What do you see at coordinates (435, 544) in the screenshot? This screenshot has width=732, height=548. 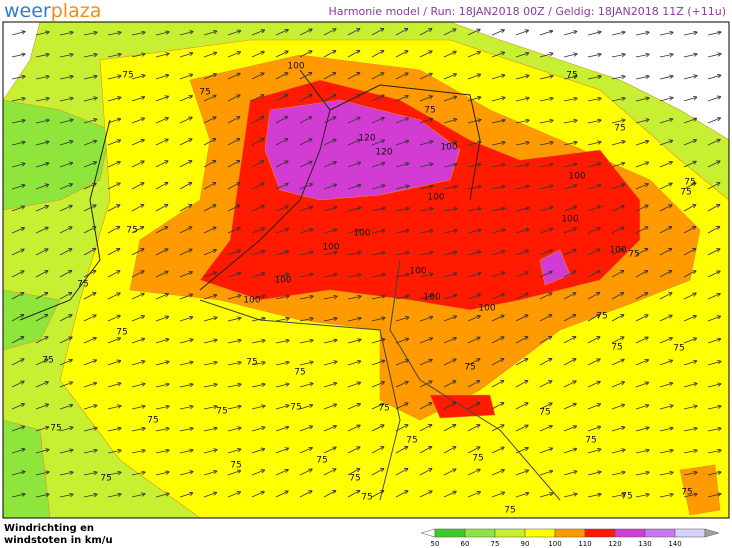 I see `colorbar-label: 50` at bounding box center [435, 544].